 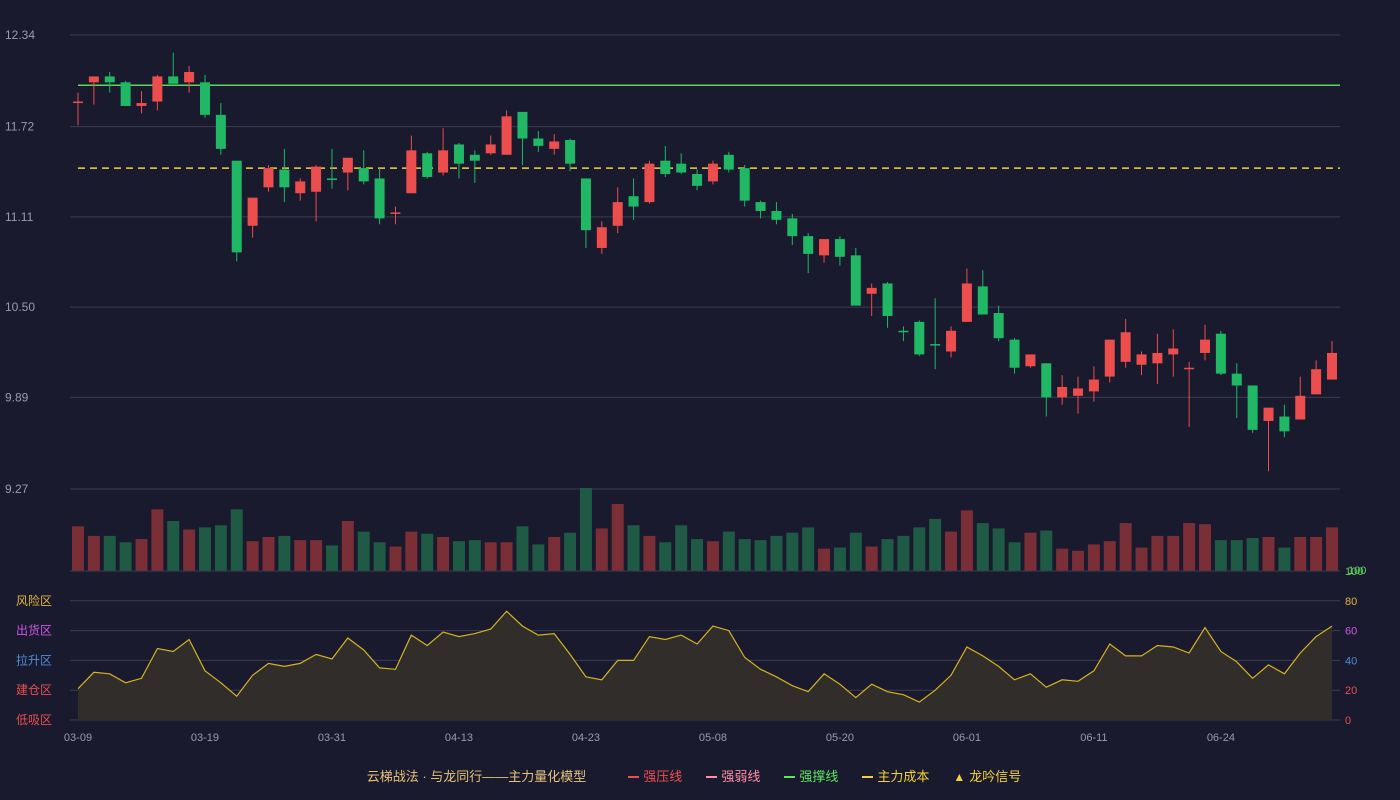 I want to click on price-tick-label: 12.34, so click(x=20, y=35).